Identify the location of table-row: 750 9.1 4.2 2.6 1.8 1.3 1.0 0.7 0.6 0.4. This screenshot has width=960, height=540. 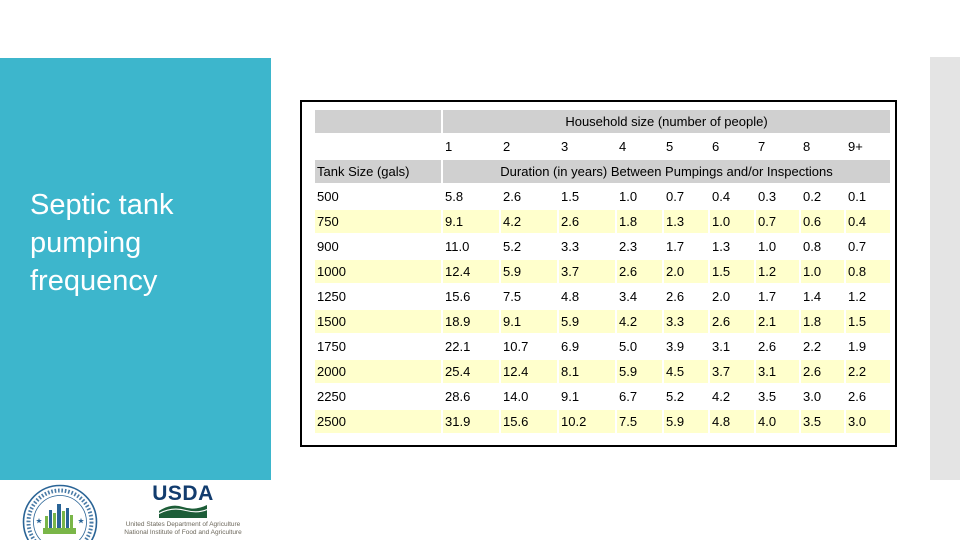
(602, 221).